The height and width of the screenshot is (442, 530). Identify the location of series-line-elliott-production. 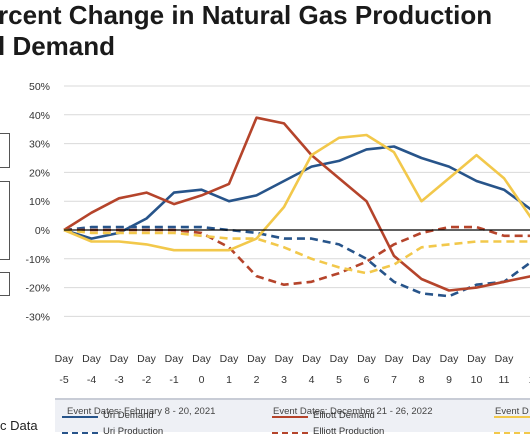
(297, 256).